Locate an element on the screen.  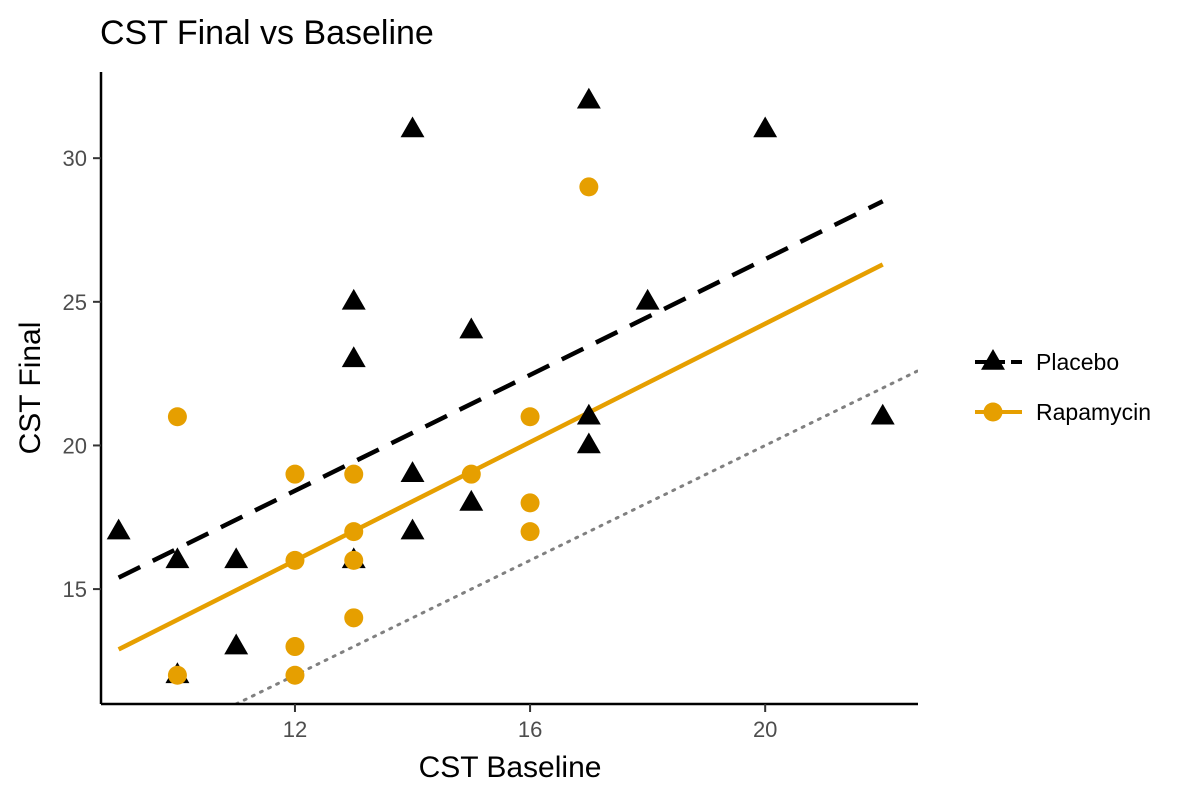
y-axis-title: CST Final is located at coordinates (30, 388).